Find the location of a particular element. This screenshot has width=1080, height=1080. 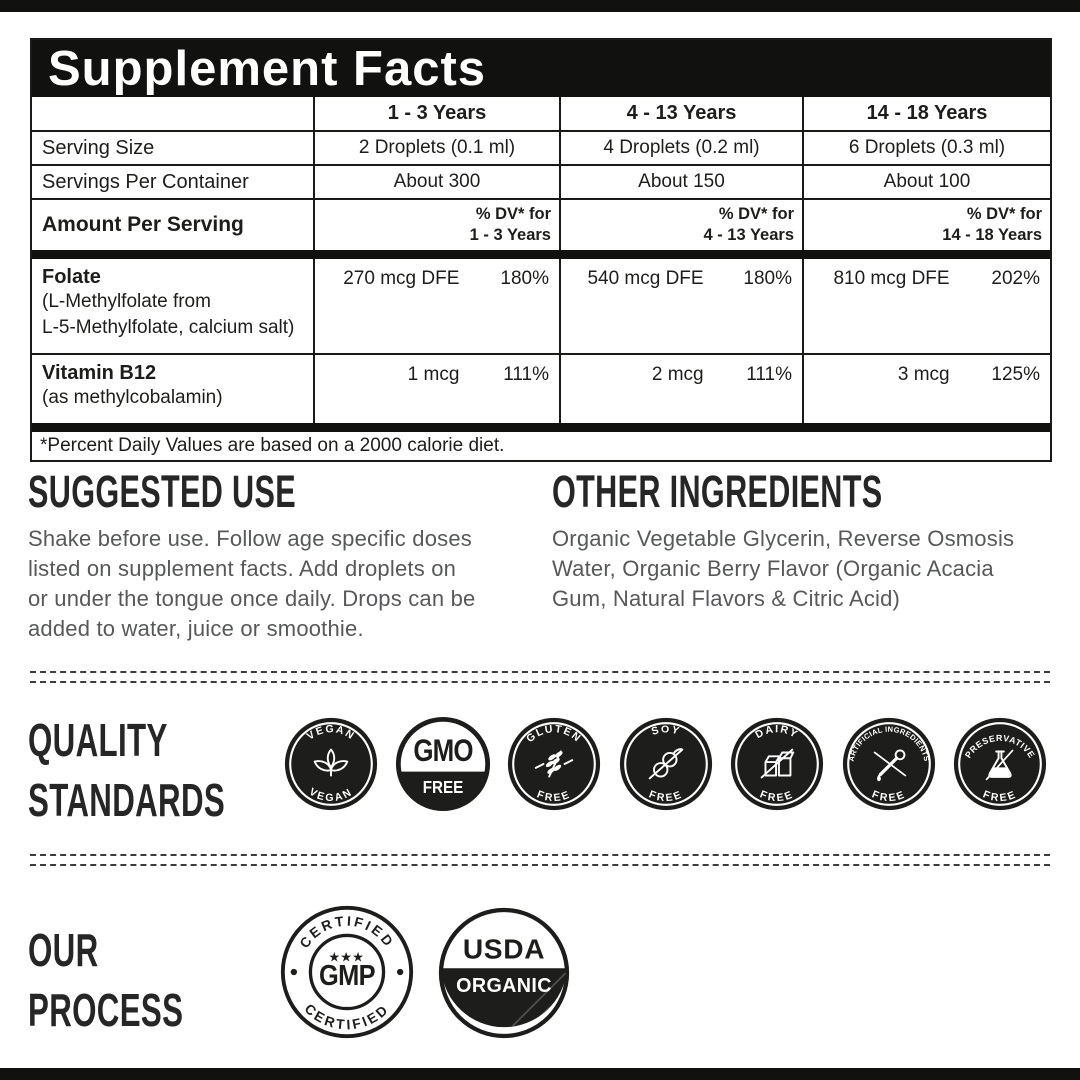

age-group-1: 1 - 3 Years is located at coordinates (436, 113).